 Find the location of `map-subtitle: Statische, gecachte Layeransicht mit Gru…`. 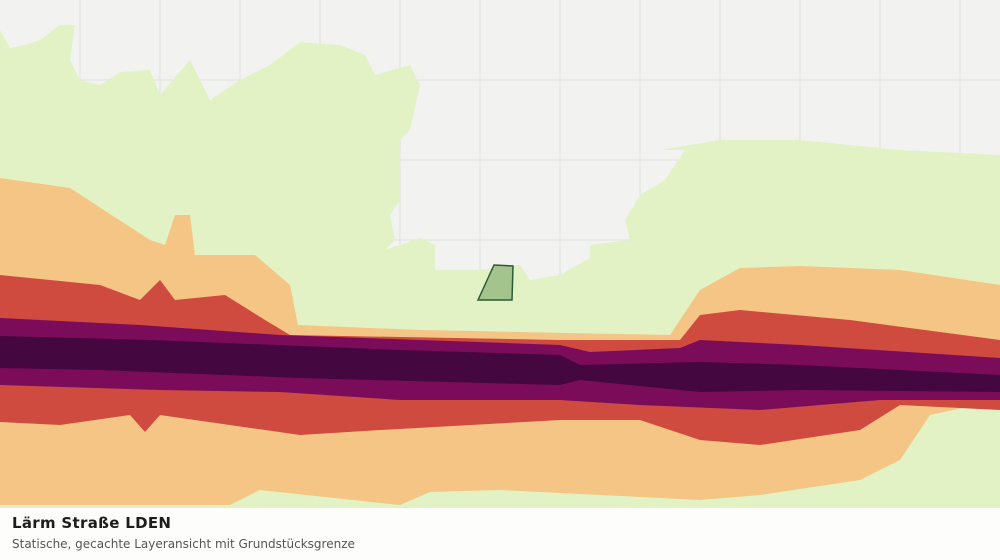

map-subtitle: Statische, gecachte Layeransicht mit Gru… is located at coordinates (183, 544).